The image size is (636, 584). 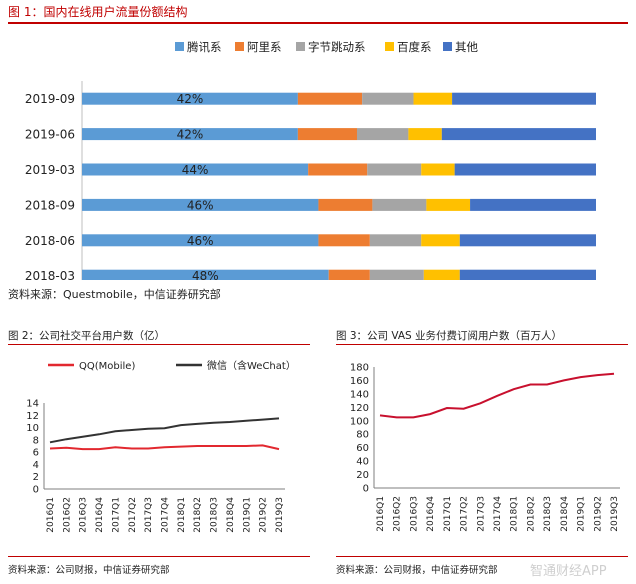 What do you see at coordinates (149, 515) in the screenshot?
I see `c2-x-tick-6: 2017Q3` at bounding box center [149, 515].